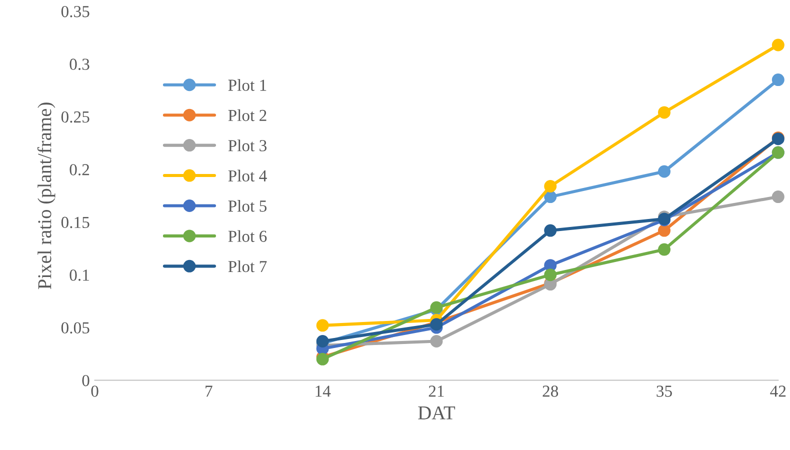 The width and height of the screenshot is (790, 450). I want to click on x-tick-label: 21, so click(436, 391).